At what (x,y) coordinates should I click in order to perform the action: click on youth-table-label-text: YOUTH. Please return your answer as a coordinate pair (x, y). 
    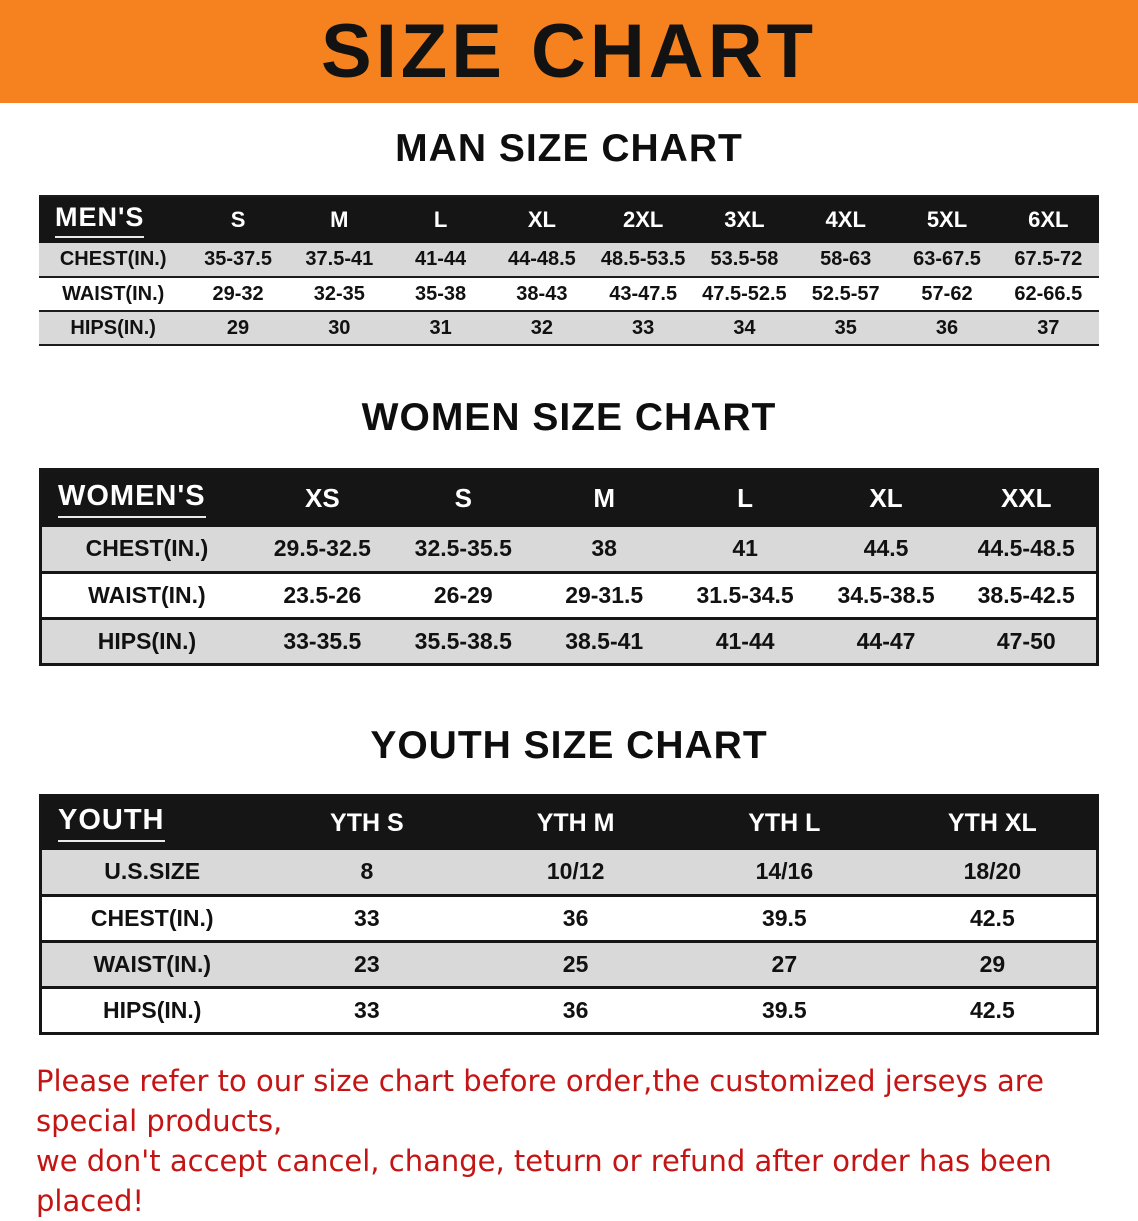
    Looking at the image, I should click on (111, 823).